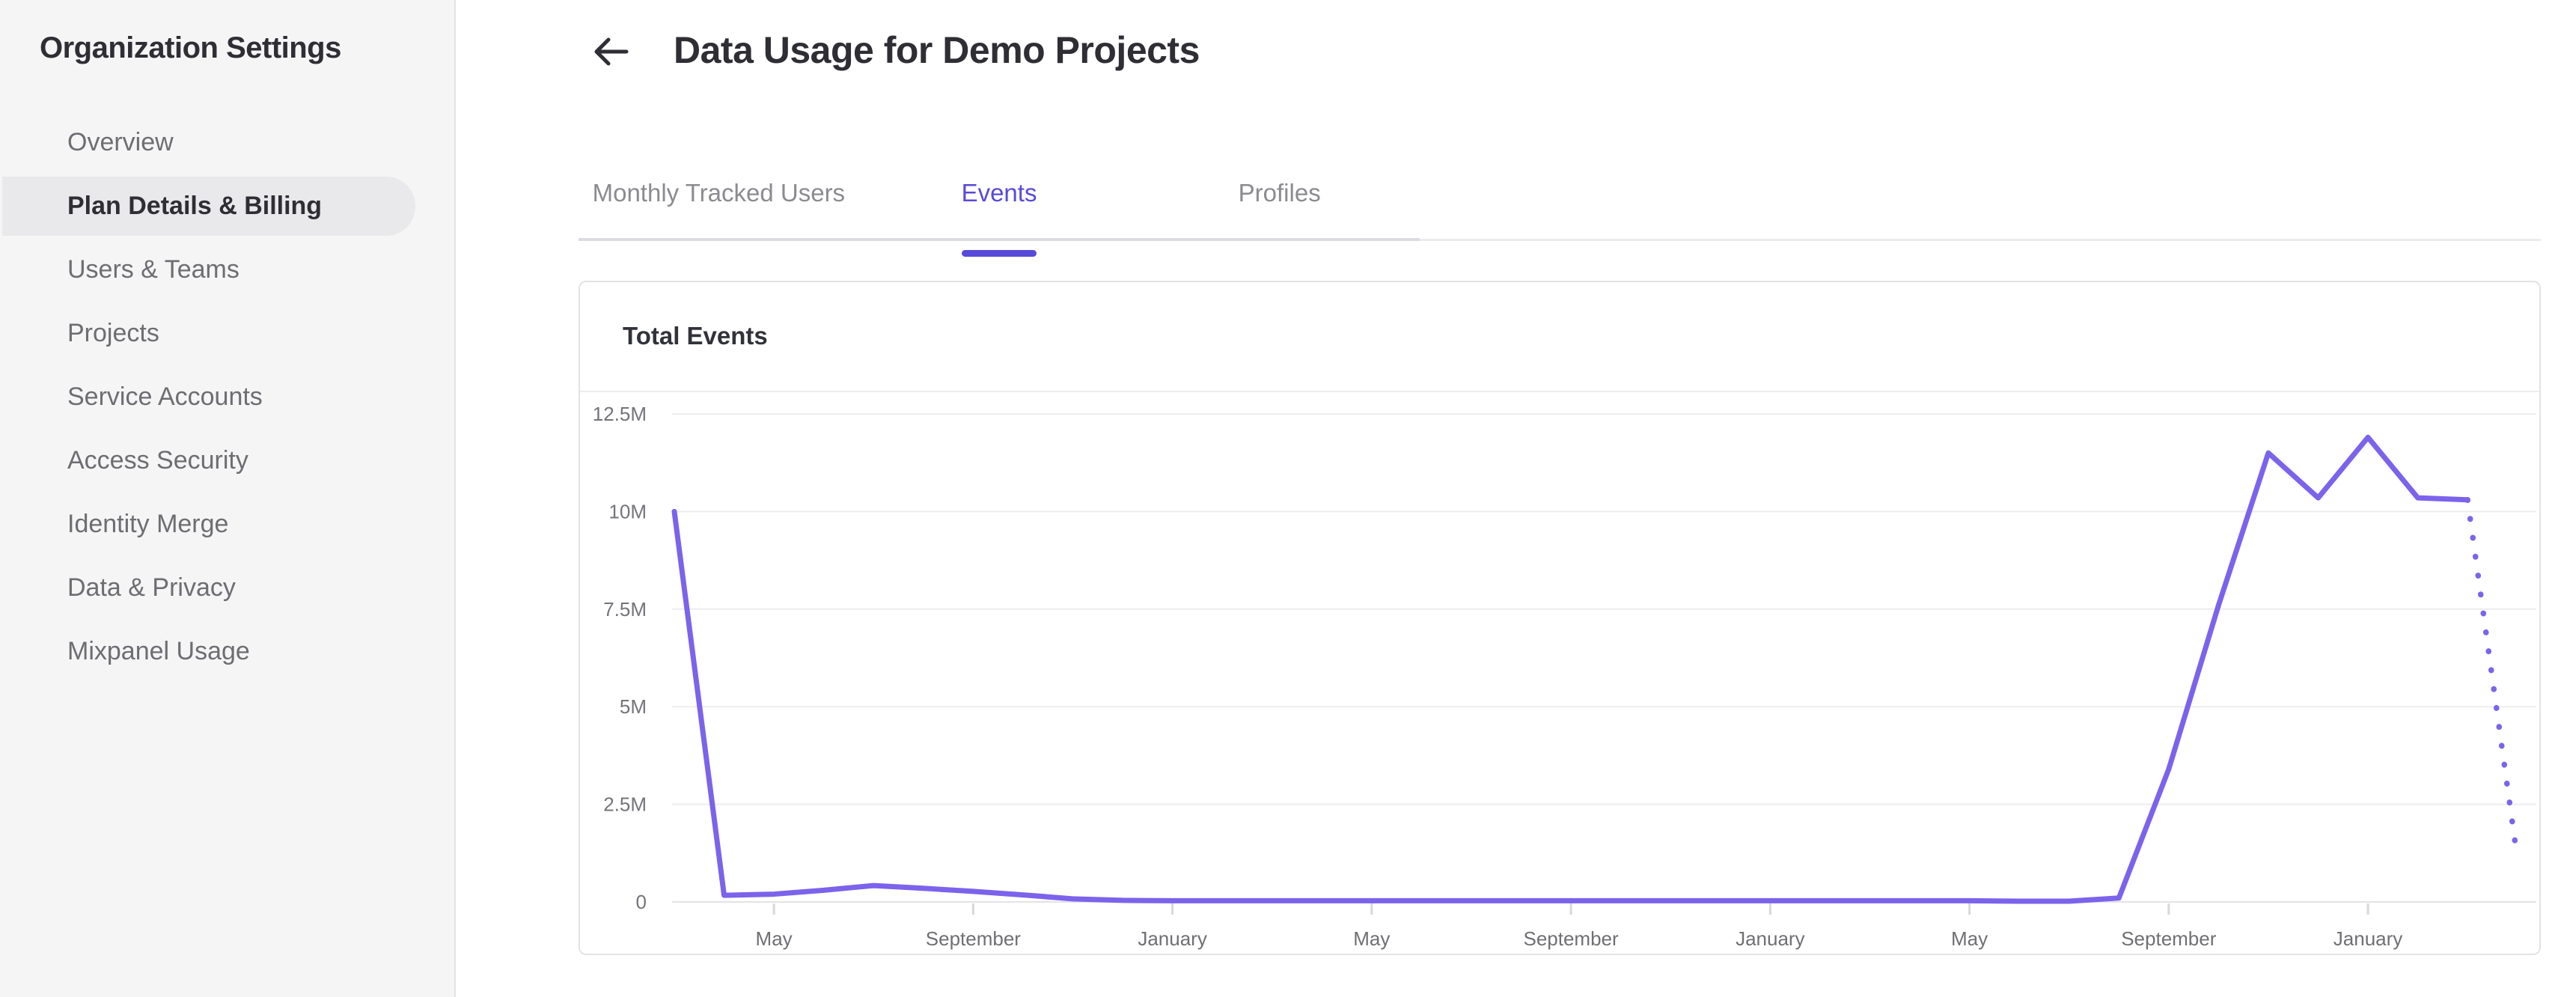 Image resolution: width=2576 pixels, height=997 pixels. Describe the element at coordinates (209, 206) in the screenshot. I see `sidebar-item-plan-details-billing: Plan Details & Billing` at that location.